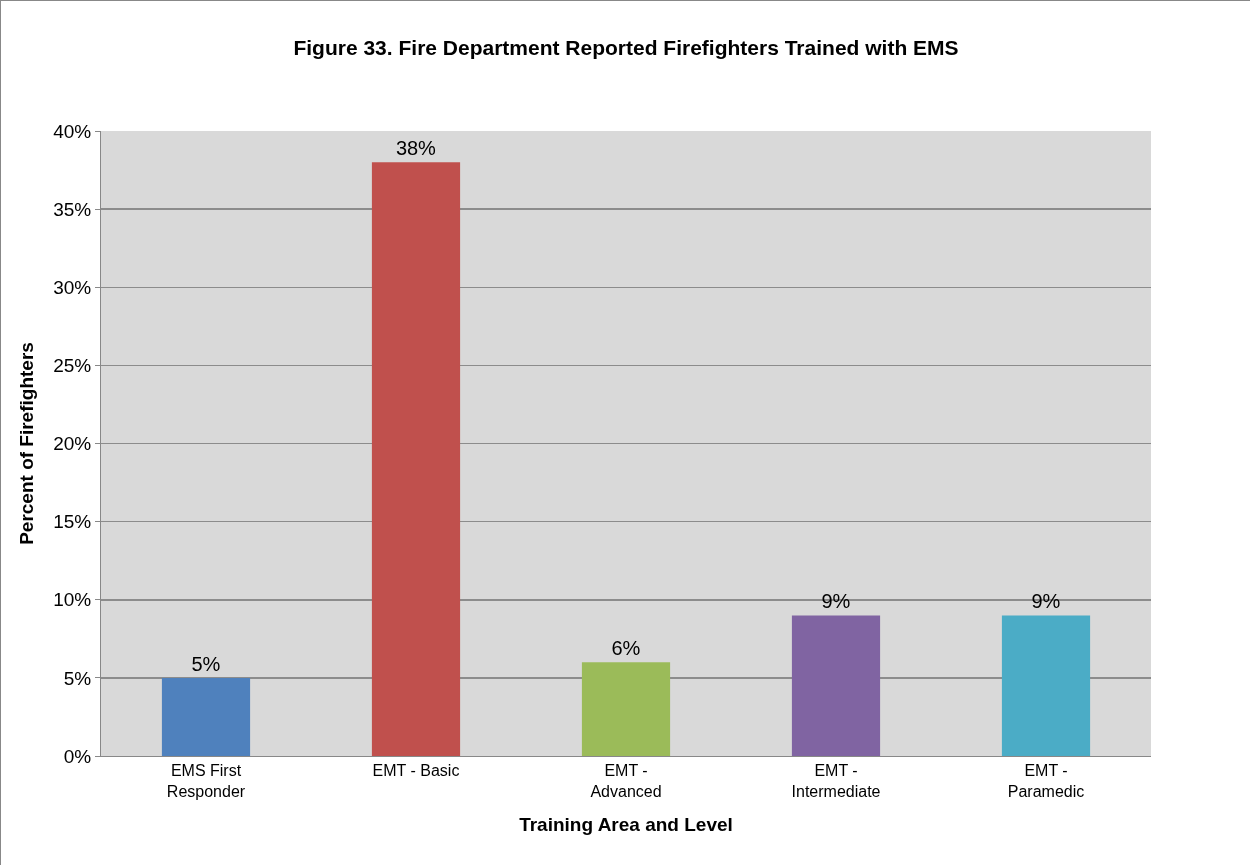  Describe the element at coordinates (27, 443) in the screenshot. I see `y-axis-title: Percent of Firefighters` at that location.